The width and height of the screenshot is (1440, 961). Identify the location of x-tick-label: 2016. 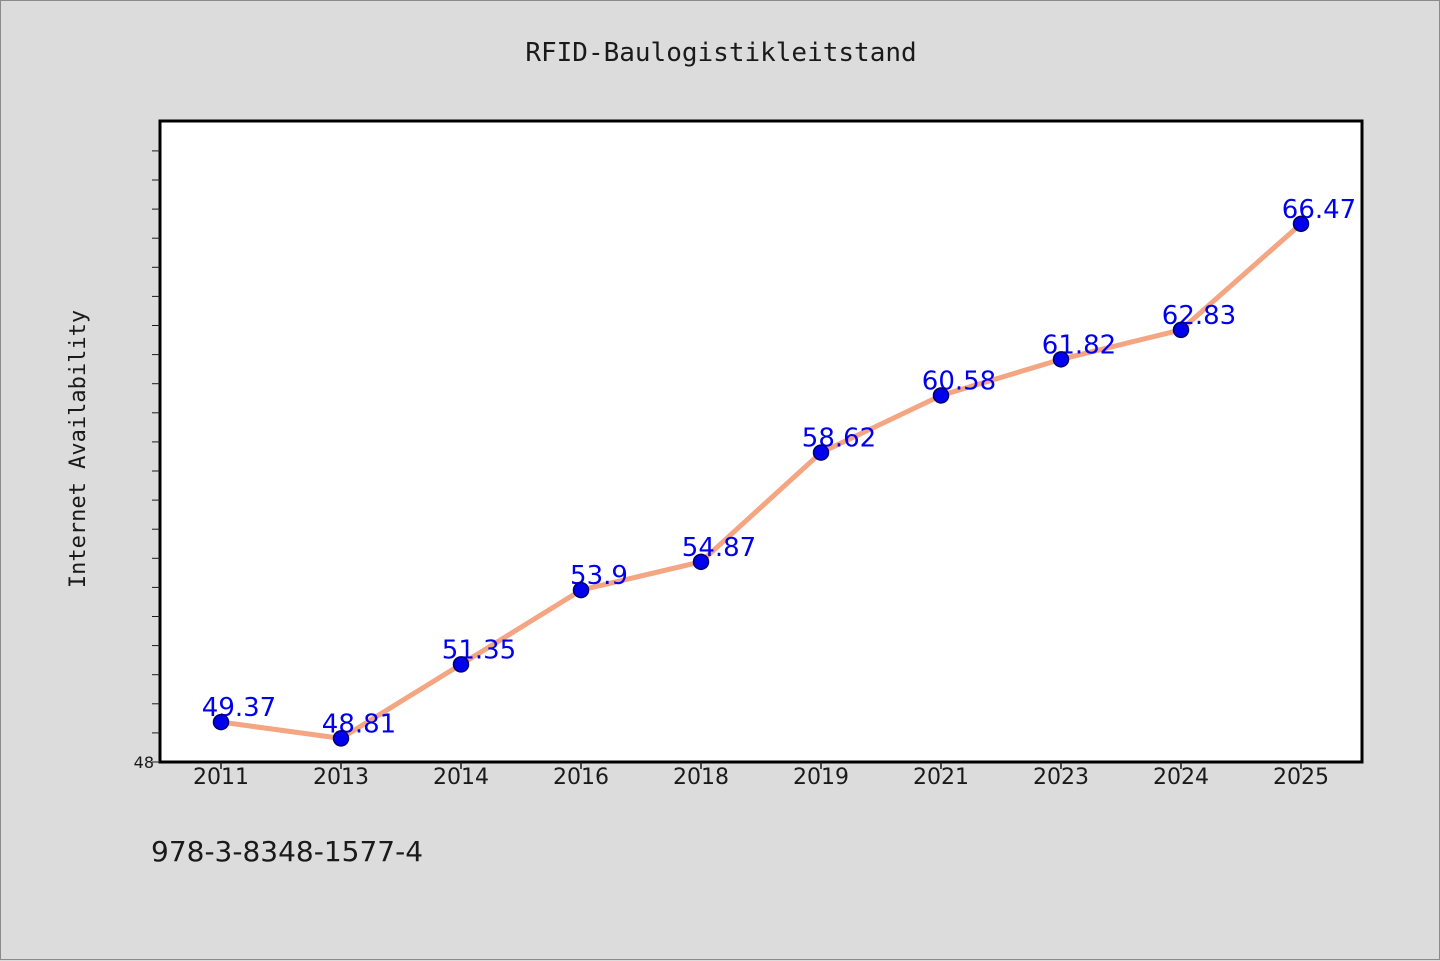
(581, 777).